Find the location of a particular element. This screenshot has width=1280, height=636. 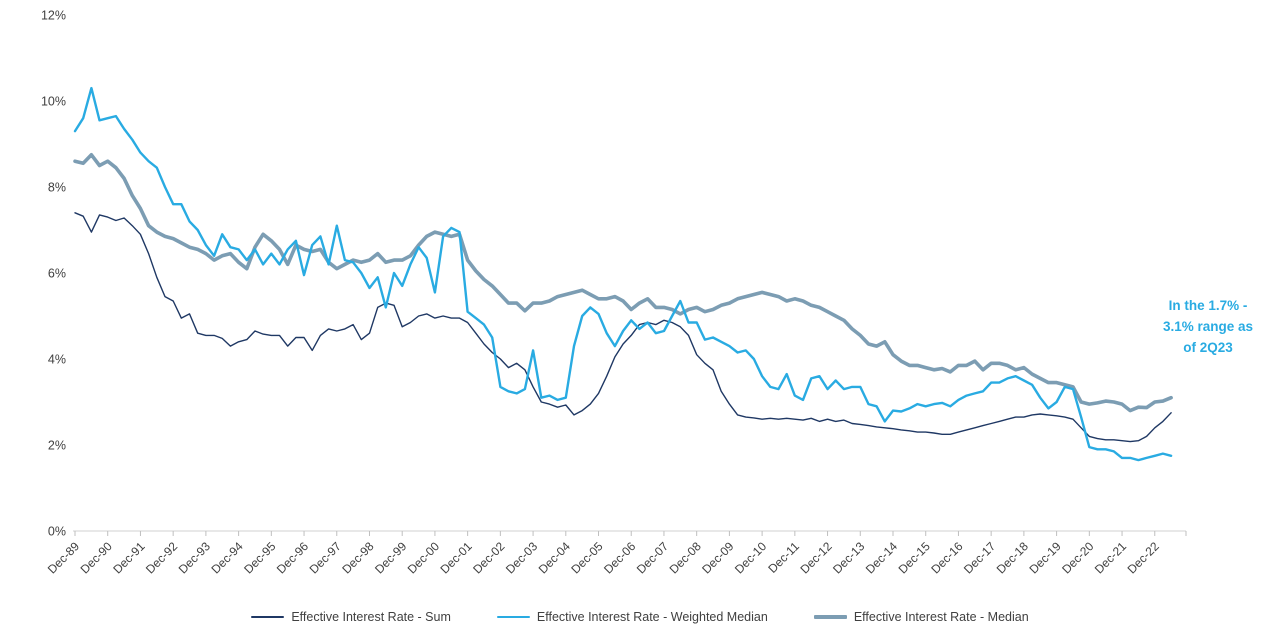

annotation-line-1: In the 1.7% - is located at coordinates (1208, 305).